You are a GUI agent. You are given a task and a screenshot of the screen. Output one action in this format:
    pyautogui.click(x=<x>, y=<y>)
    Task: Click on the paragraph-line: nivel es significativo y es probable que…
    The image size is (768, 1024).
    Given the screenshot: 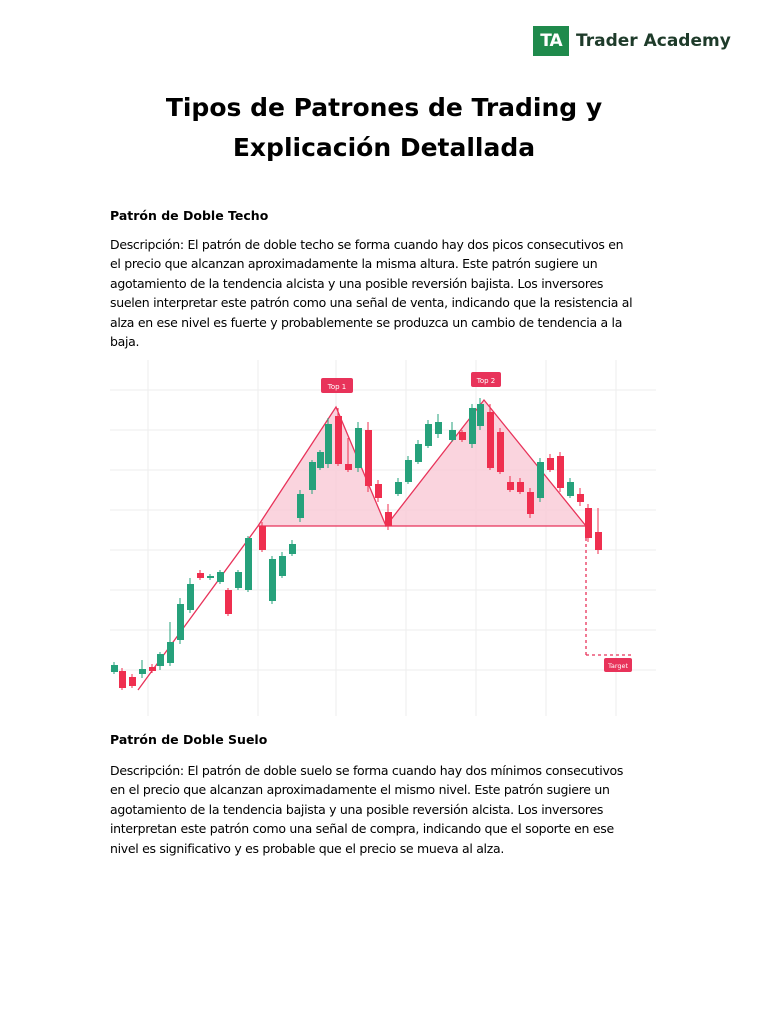 What is the action you would take?
    pyautogui.click(x=307, y=848)
    